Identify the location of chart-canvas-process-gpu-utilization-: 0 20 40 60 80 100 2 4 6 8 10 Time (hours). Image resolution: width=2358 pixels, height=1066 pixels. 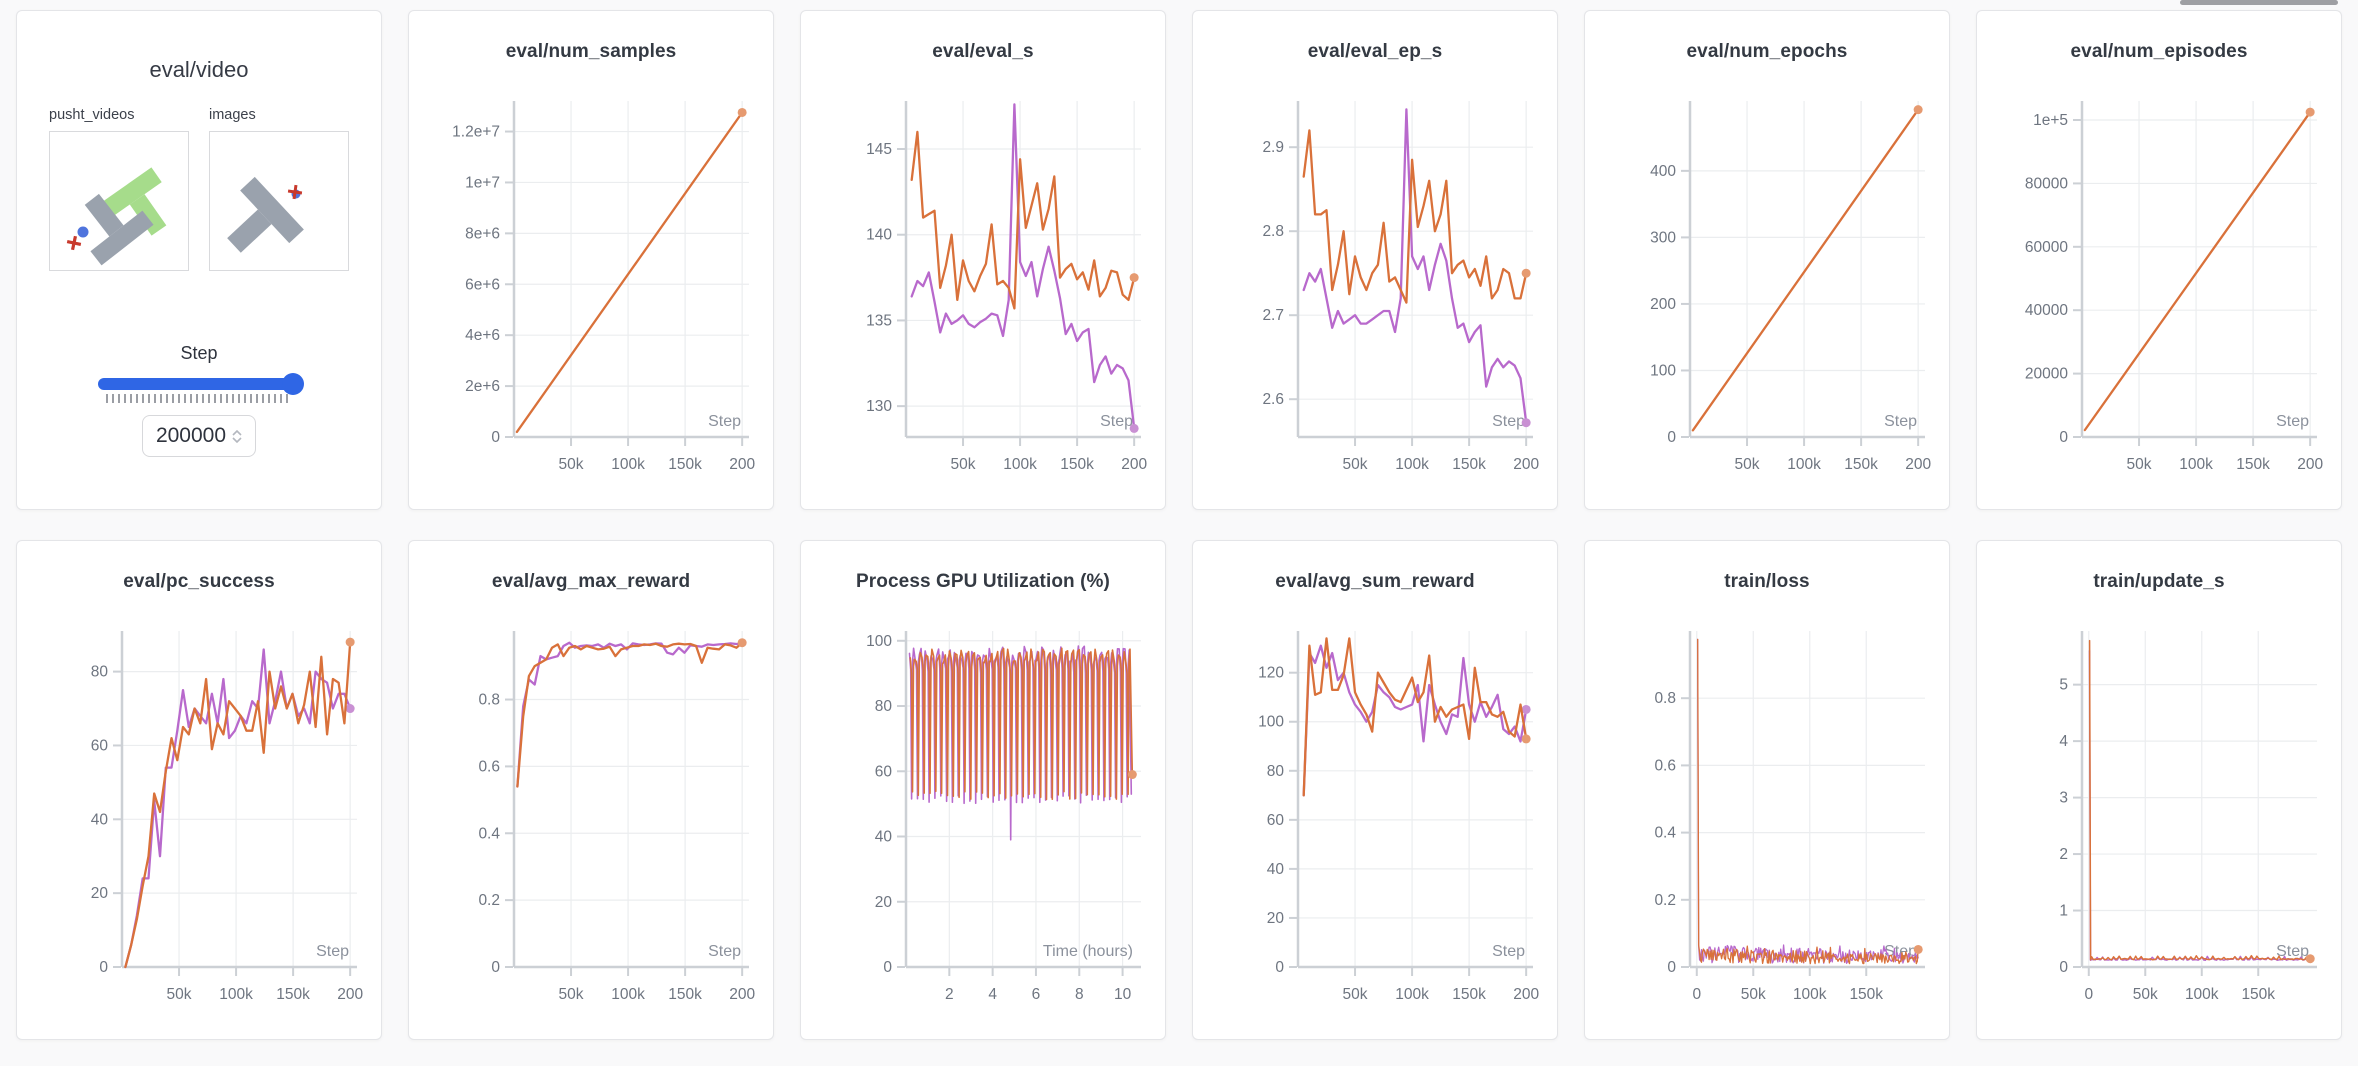
(983, 816).